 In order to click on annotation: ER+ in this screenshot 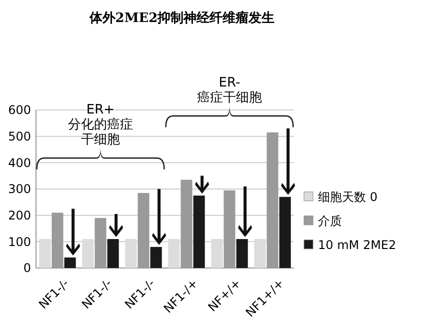, I will do `click(100, 110)`.